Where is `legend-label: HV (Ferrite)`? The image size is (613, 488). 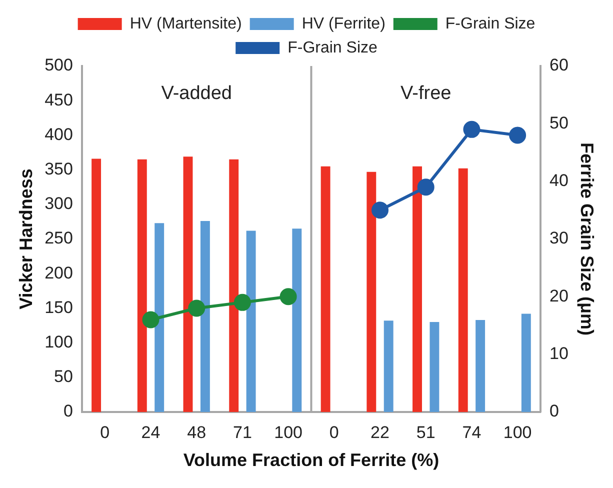 legend-label: HV (Ferrite) is located at coordinates (344, 23).